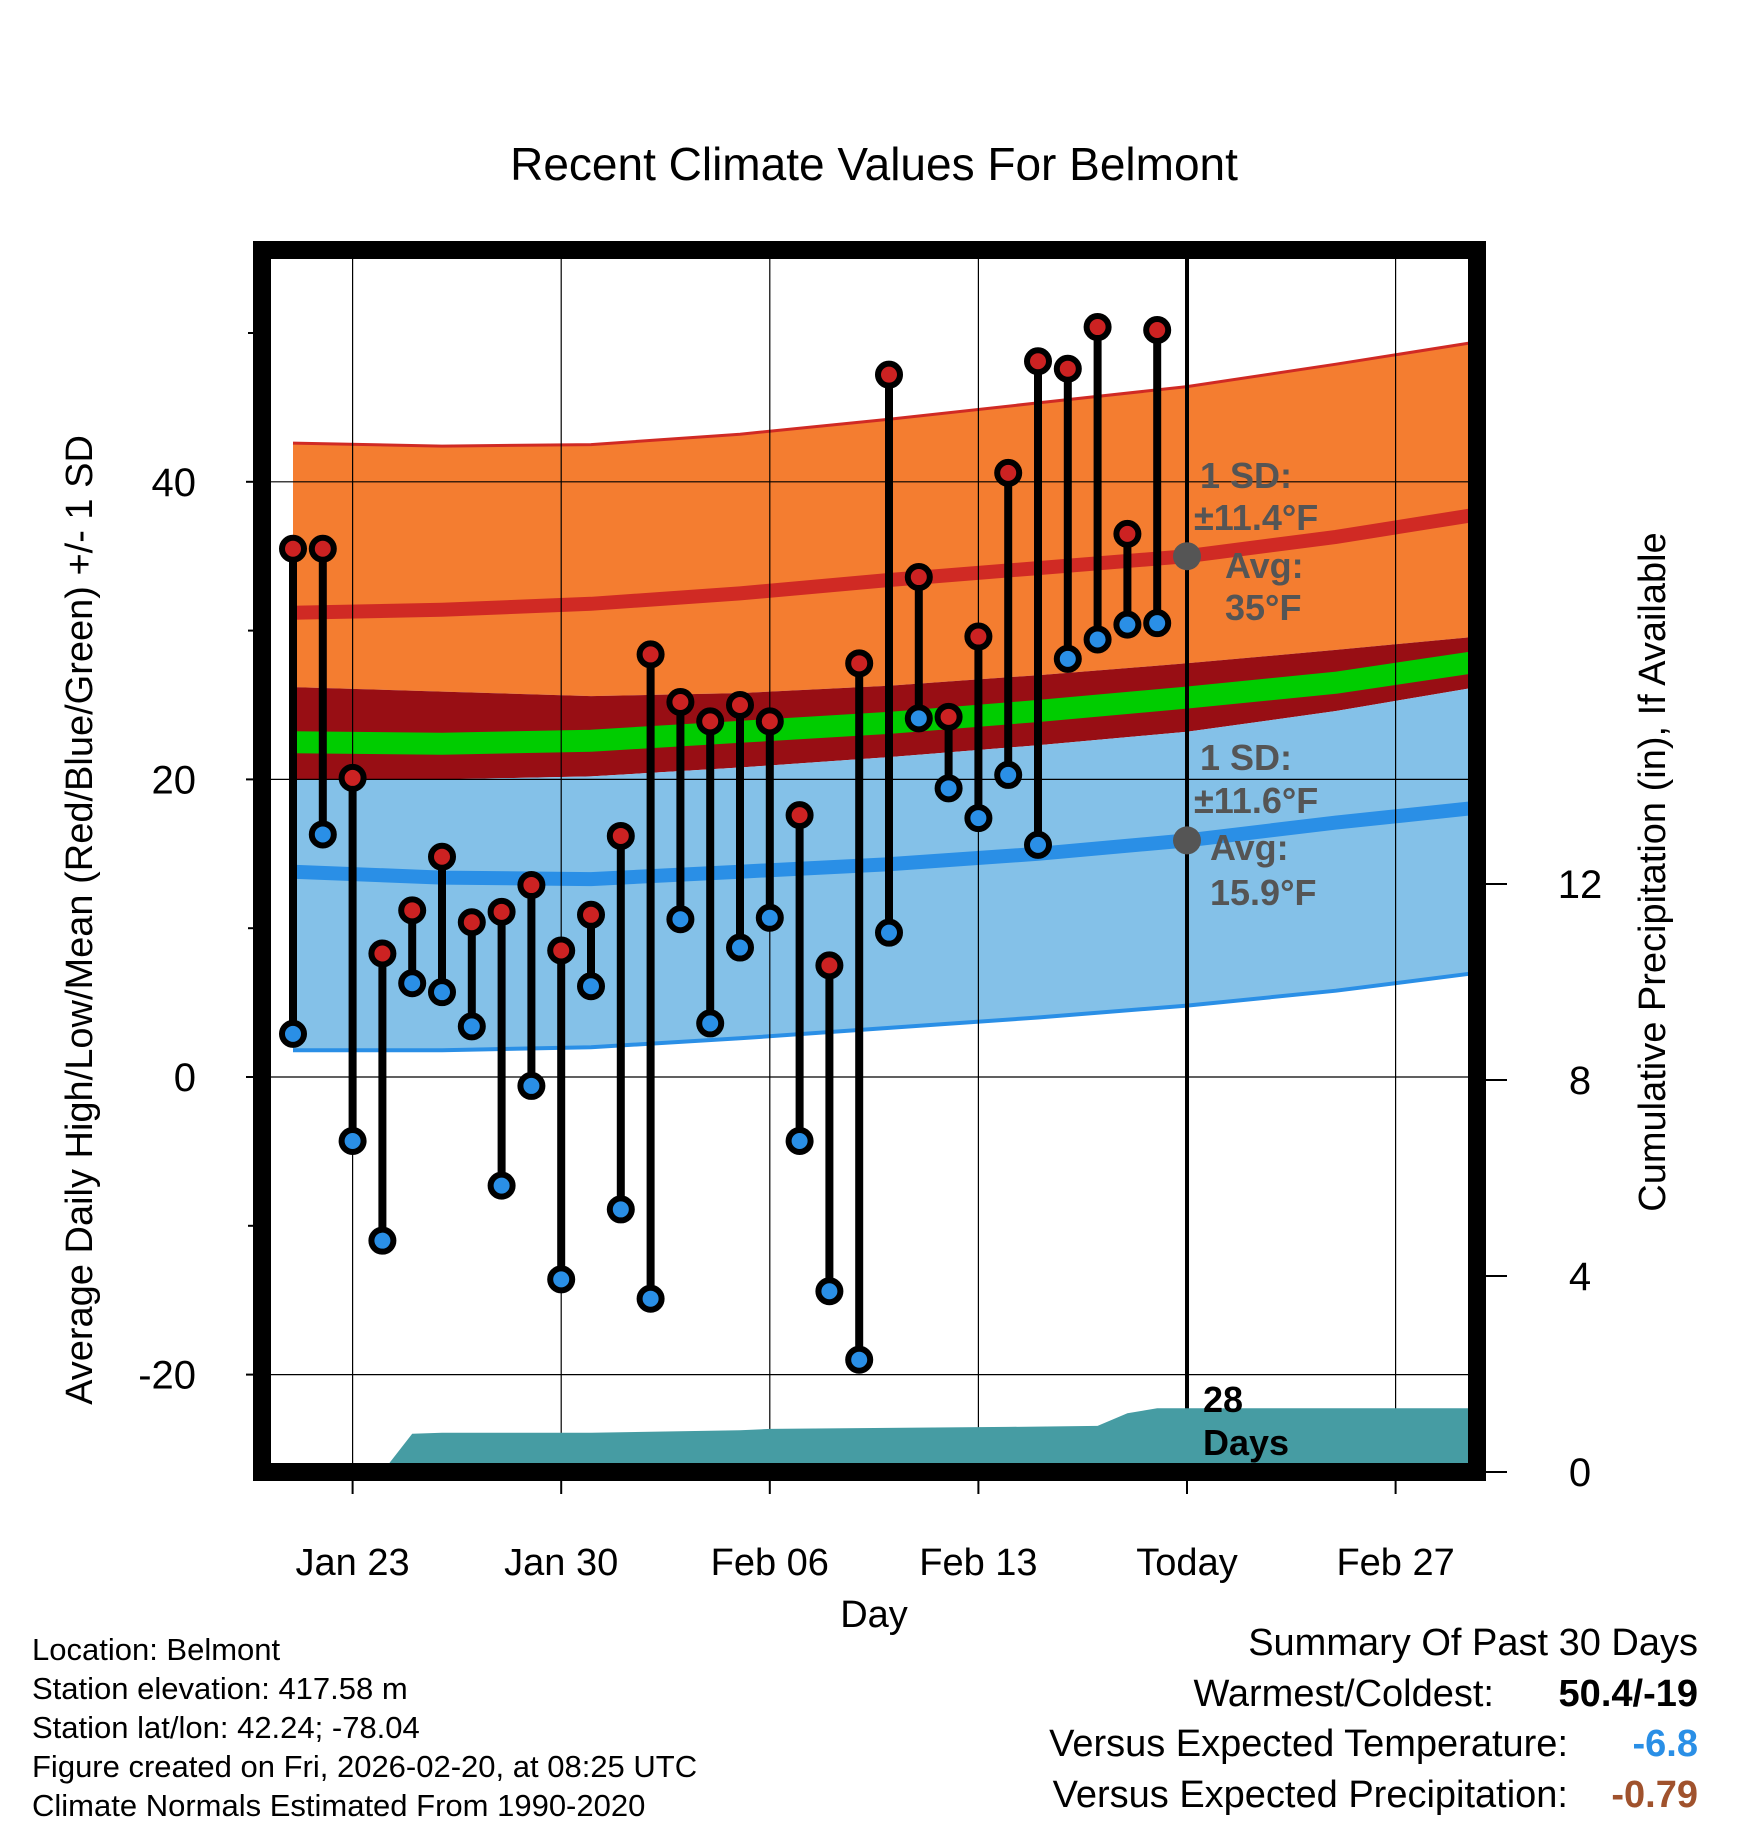  I want to click on station-elevation: Station elevation: 417.58 m, so click(220, 1688).